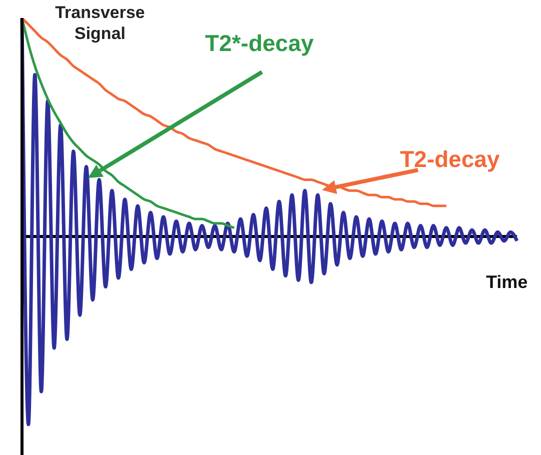 This screenshot has height=455, width=541. Describe the element at coordinates (507, 282) in the screenshot. I see `x-axis-title: Time` at that location.